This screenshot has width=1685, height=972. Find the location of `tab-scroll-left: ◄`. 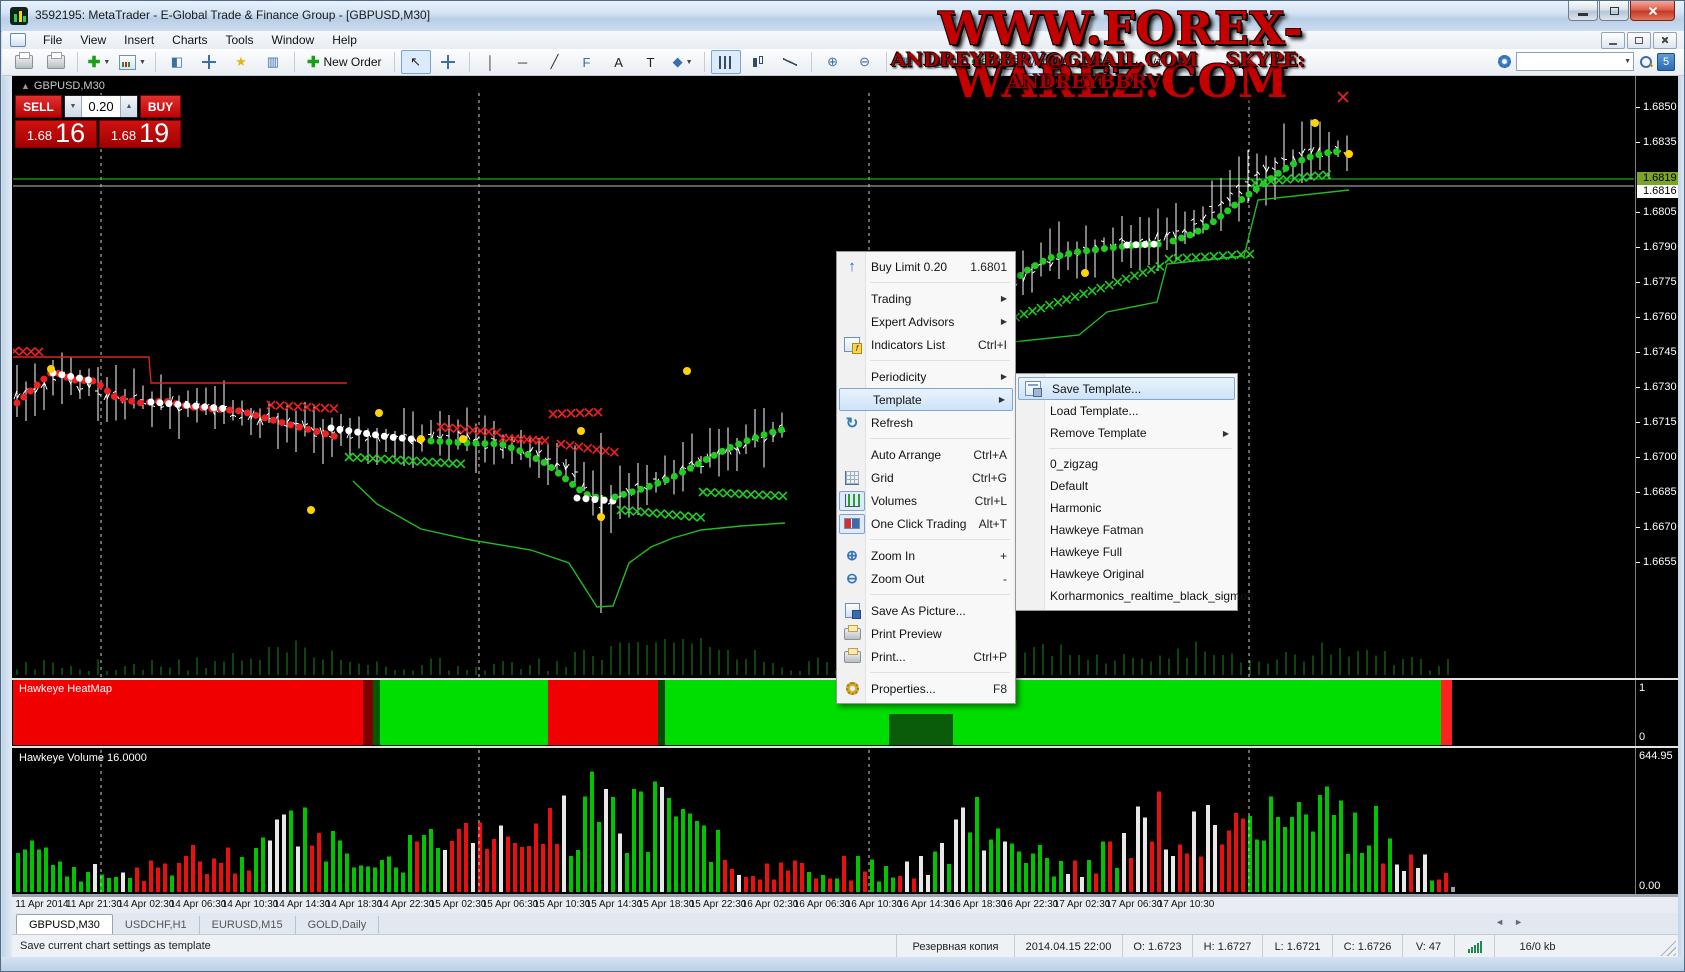

tab-scroll-left: ◄ is located at coordinates (1500, 922).